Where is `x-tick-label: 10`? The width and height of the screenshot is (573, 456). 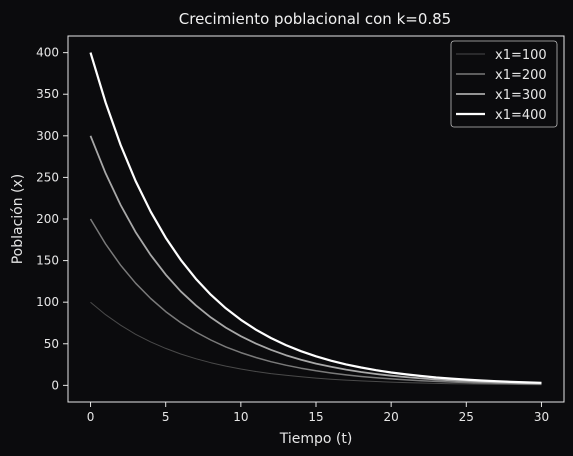 x-tick-label: 10 is located at coordinates (240, 417).